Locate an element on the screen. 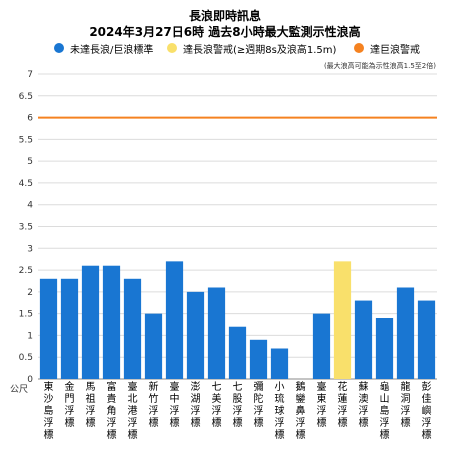 This screenshot has width=450, height=450. x-tick-label-4: 臺北港浮標 is located at coordinates (132, 411).